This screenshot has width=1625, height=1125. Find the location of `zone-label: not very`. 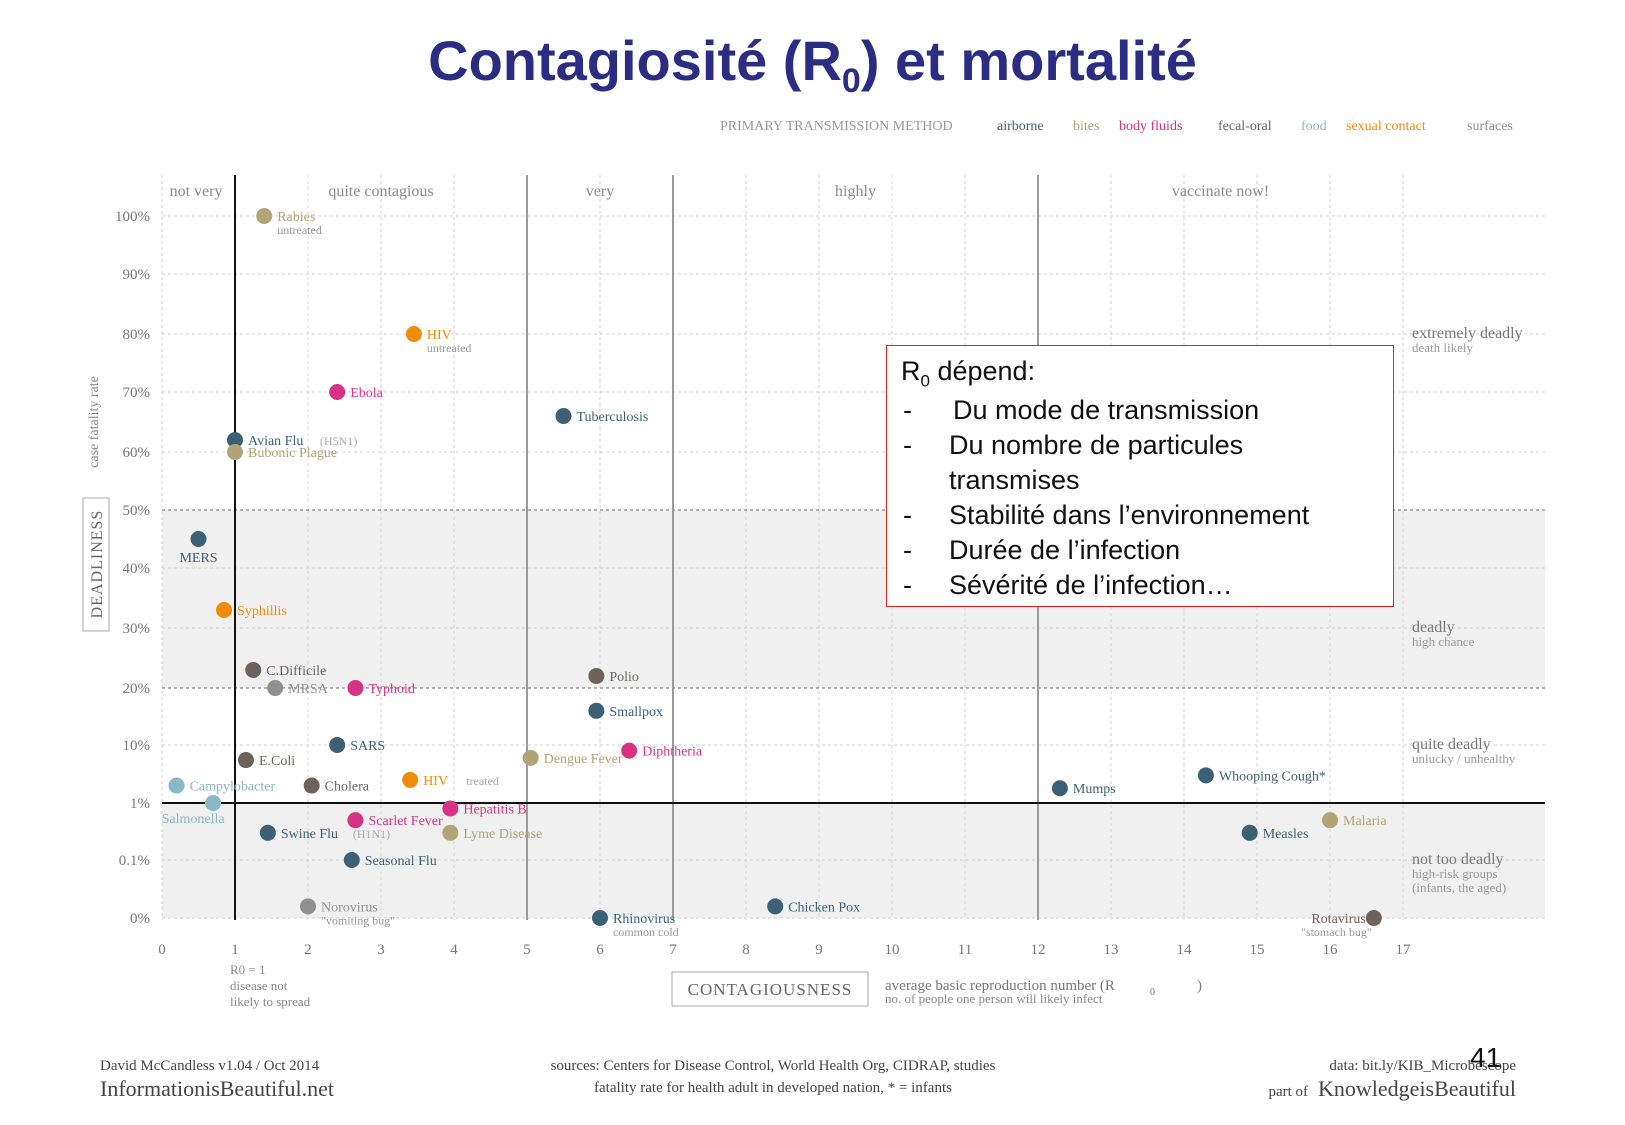

zone-label: not very is located at coordinates (196, 191).